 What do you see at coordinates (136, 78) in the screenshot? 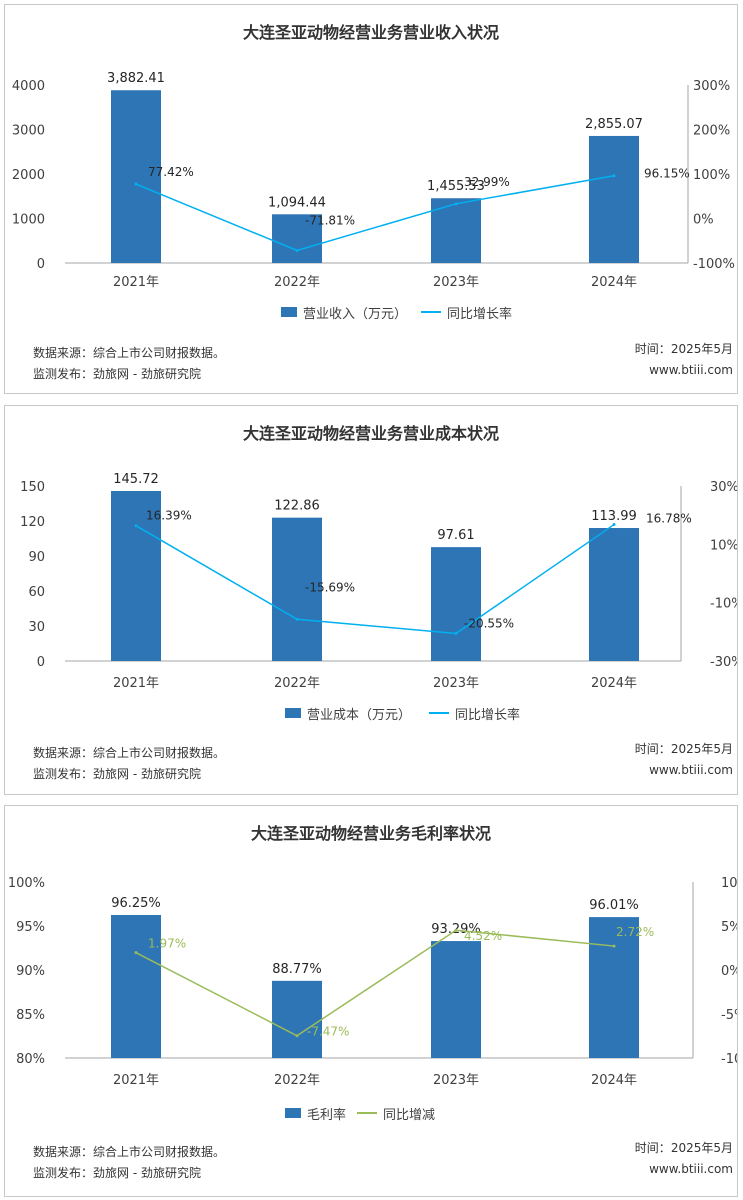
I see `bar-data-label: 3,882.41` at bounding box center [136, 78].